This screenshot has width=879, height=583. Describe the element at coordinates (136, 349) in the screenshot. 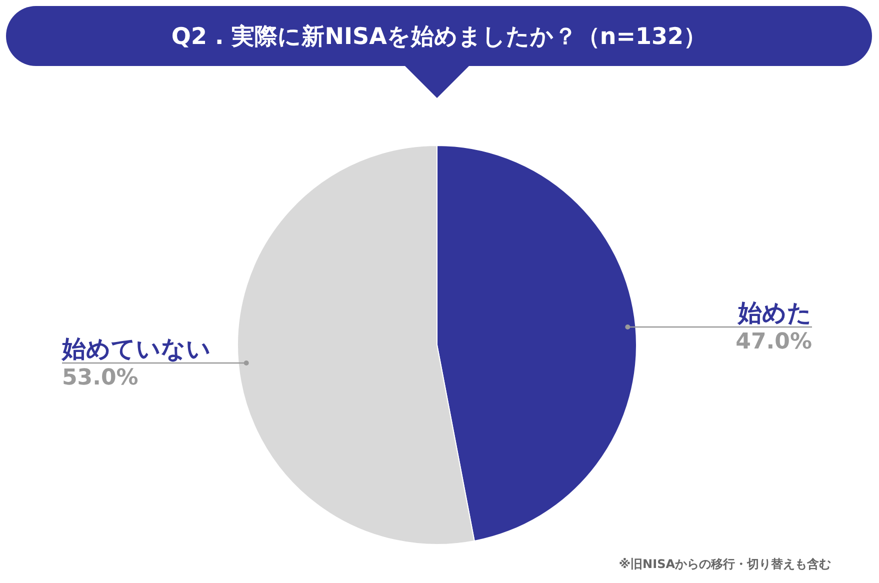

I see `slice-label: 始めていない` at that location.